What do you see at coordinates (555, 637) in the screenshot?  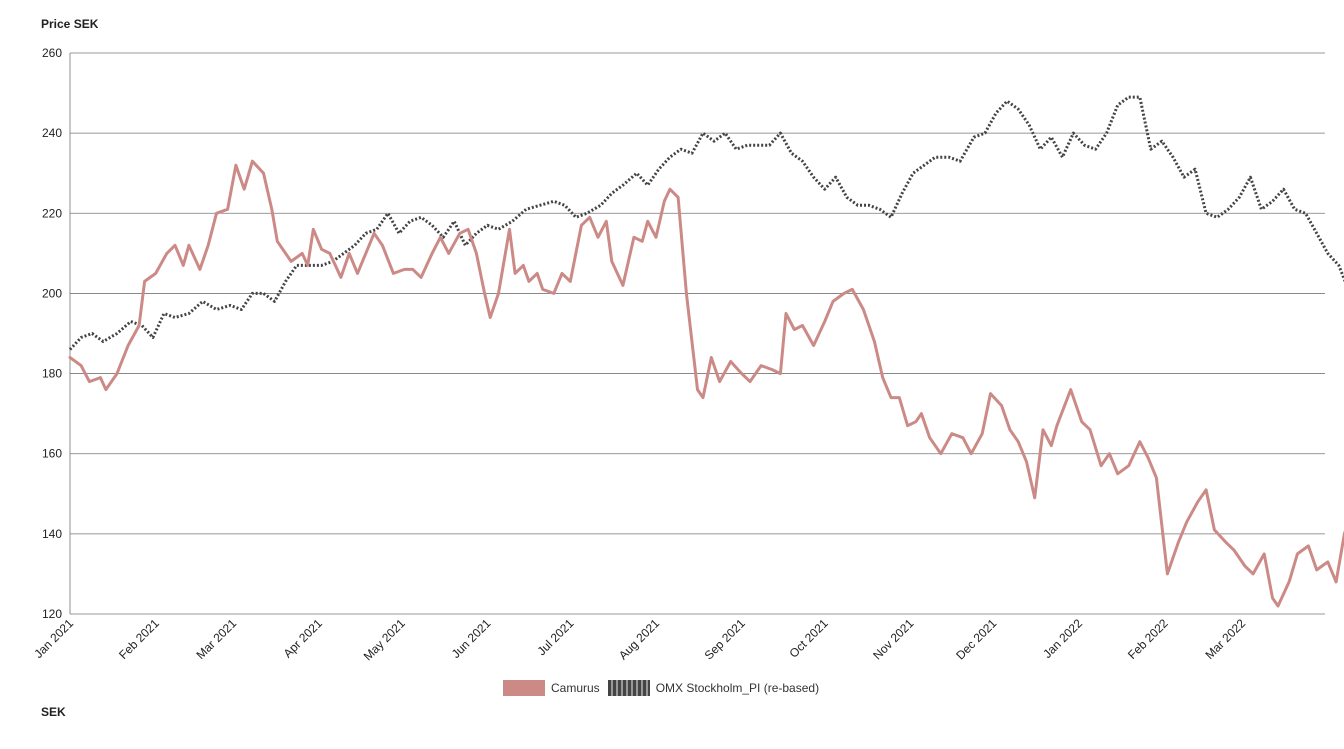 I see `x-tick-jul-2021: Jul 2021` at bounding box center [555, 637].